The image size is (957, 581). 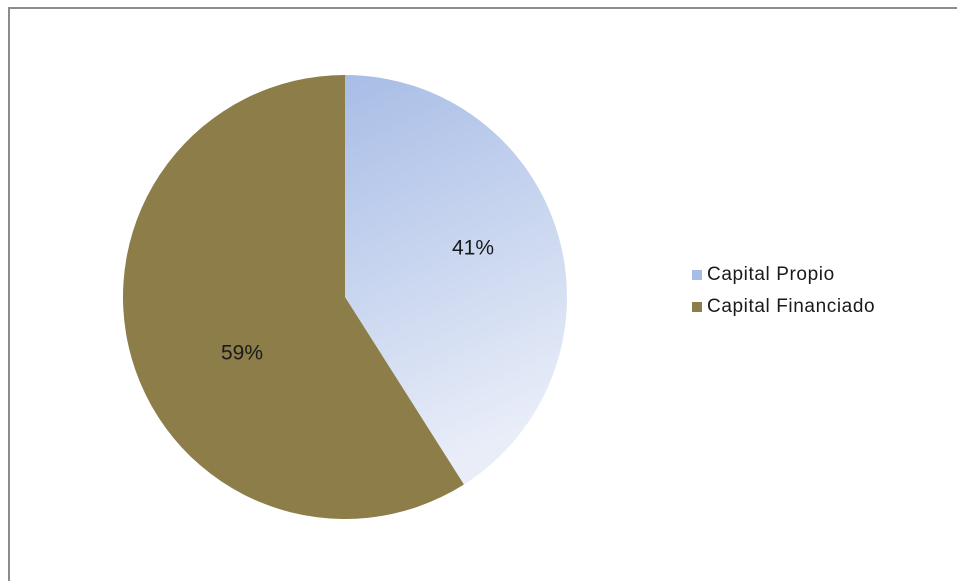 What do you see at coordinates (697, 307) in the screenshot?
I see `legend-swatch-capital-financiado` at bounding box center [697, 307].